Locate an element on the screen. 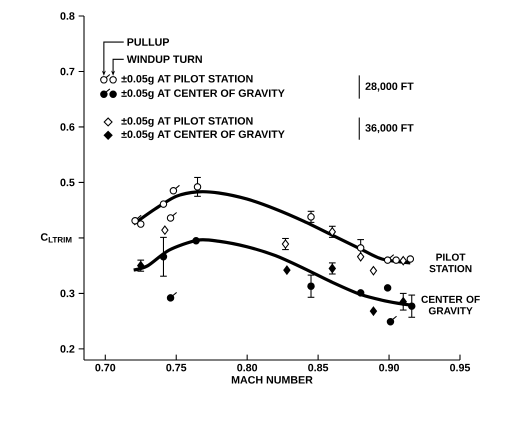  x-tick-label: 0.85 is located at coordinates (318, 368).